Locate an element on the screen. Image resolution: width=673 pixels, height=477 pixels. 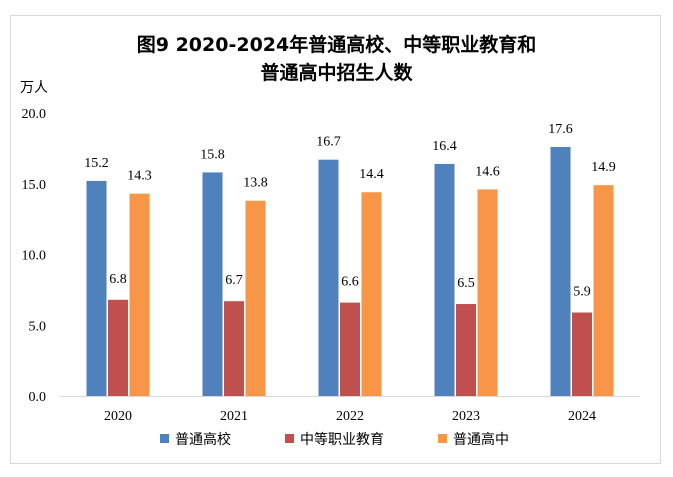
x-tick-label: 2022 is located at coordinates (350, 416).